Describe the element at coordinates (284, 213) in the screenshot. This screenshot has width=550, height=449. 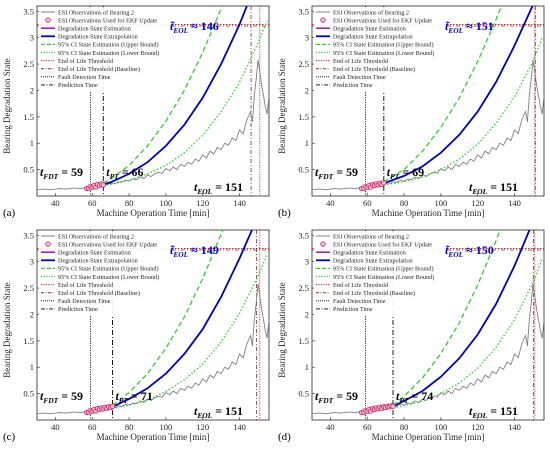
I see `panel-label: (b)` at that location.